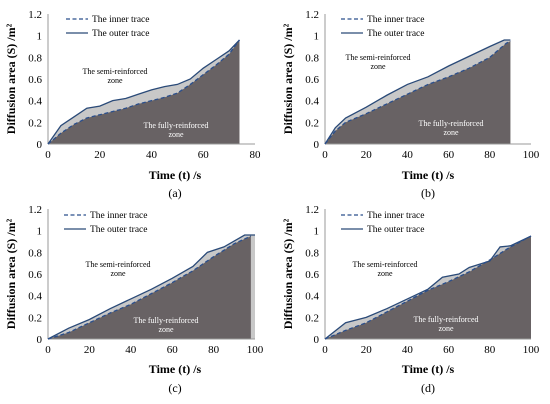 The width and height of the screenshot is (550, 404). I want to click on panel-label: (a), so click(174, 193).